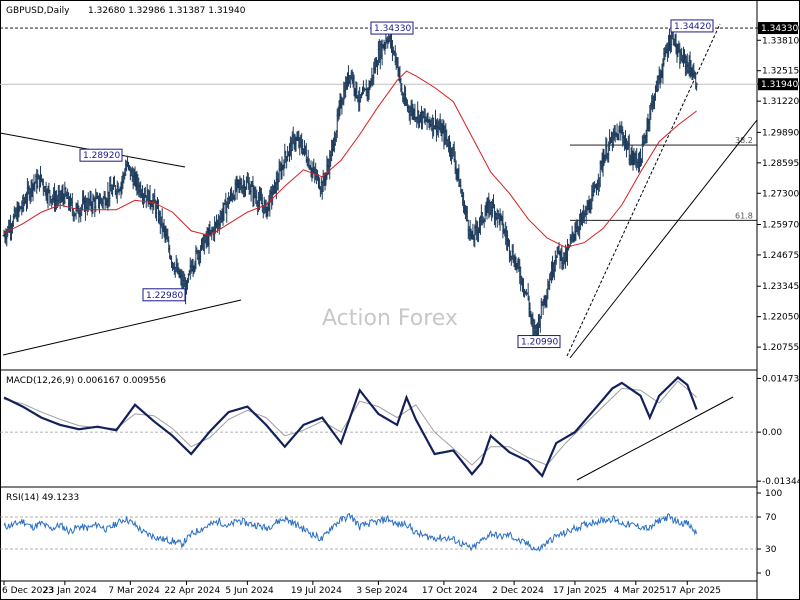  I want to click on macd-main-line, so click(350, 427).